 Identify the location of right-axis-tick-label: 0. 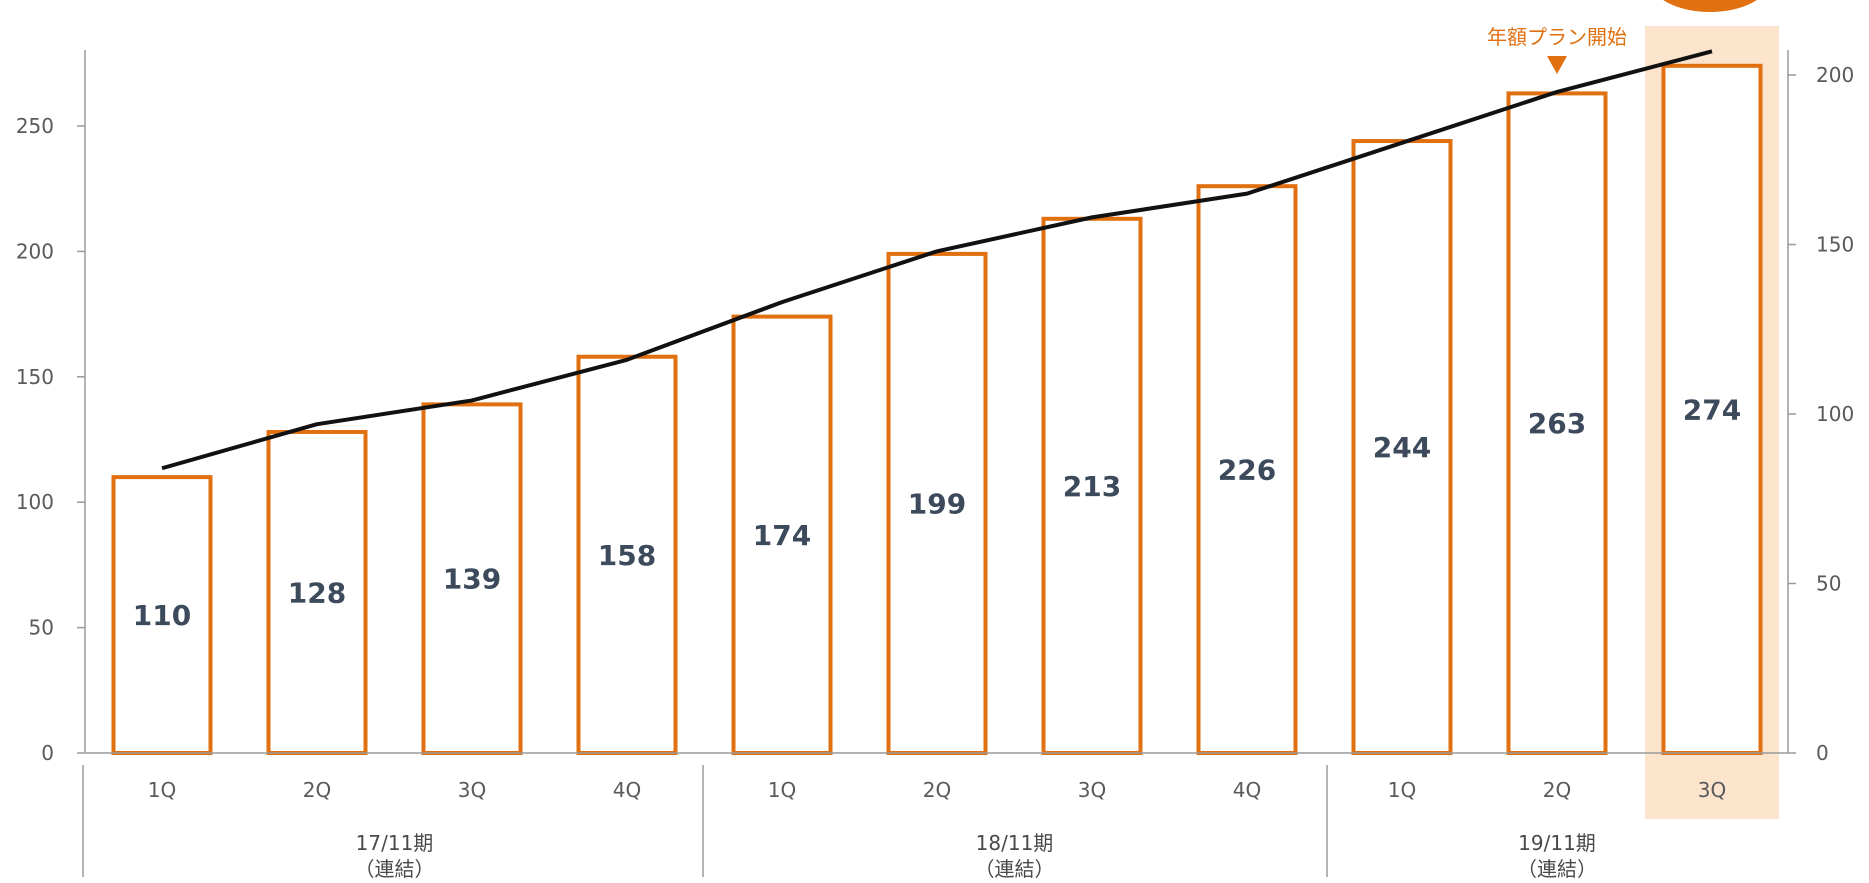
(1822, 753).